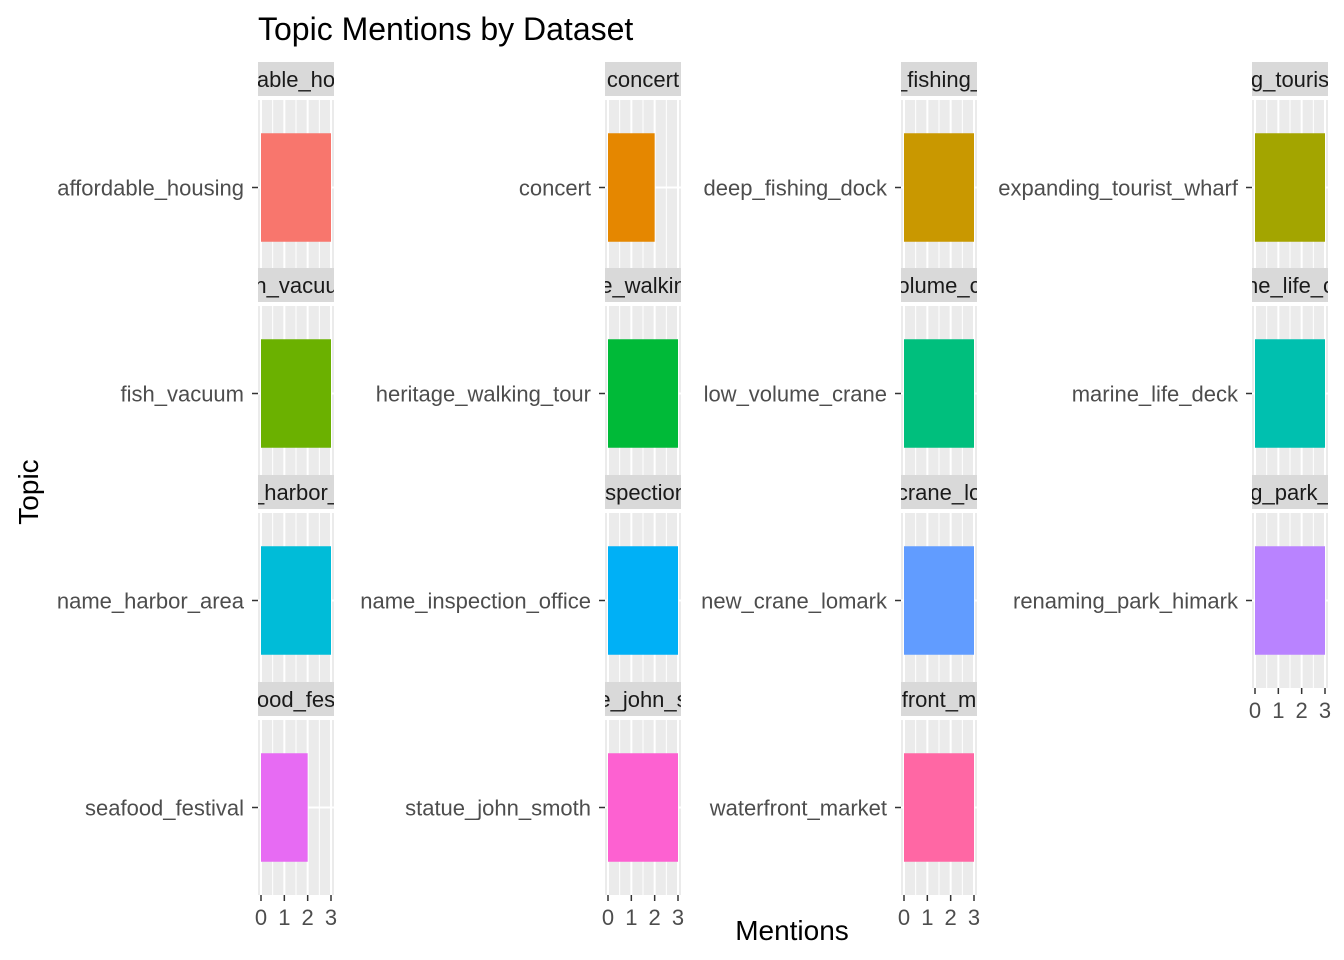 Image resolution: width=1344 pixels, height=960 pixels. What do you see at coordinates (196, 168) in the screenshot?
I see `facet-panel: able_ho affordable_housing` at bounding box center [196, 168].